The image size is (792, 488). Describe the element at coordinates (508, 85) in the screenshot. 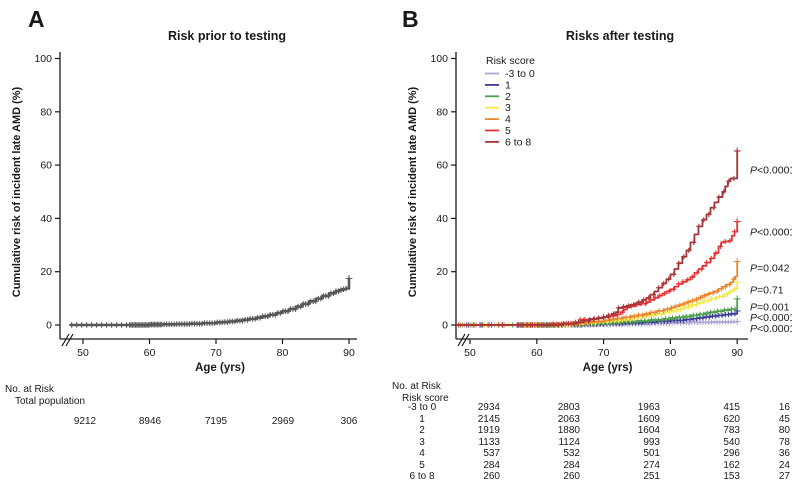

I see `legend-label: 1` at that location.